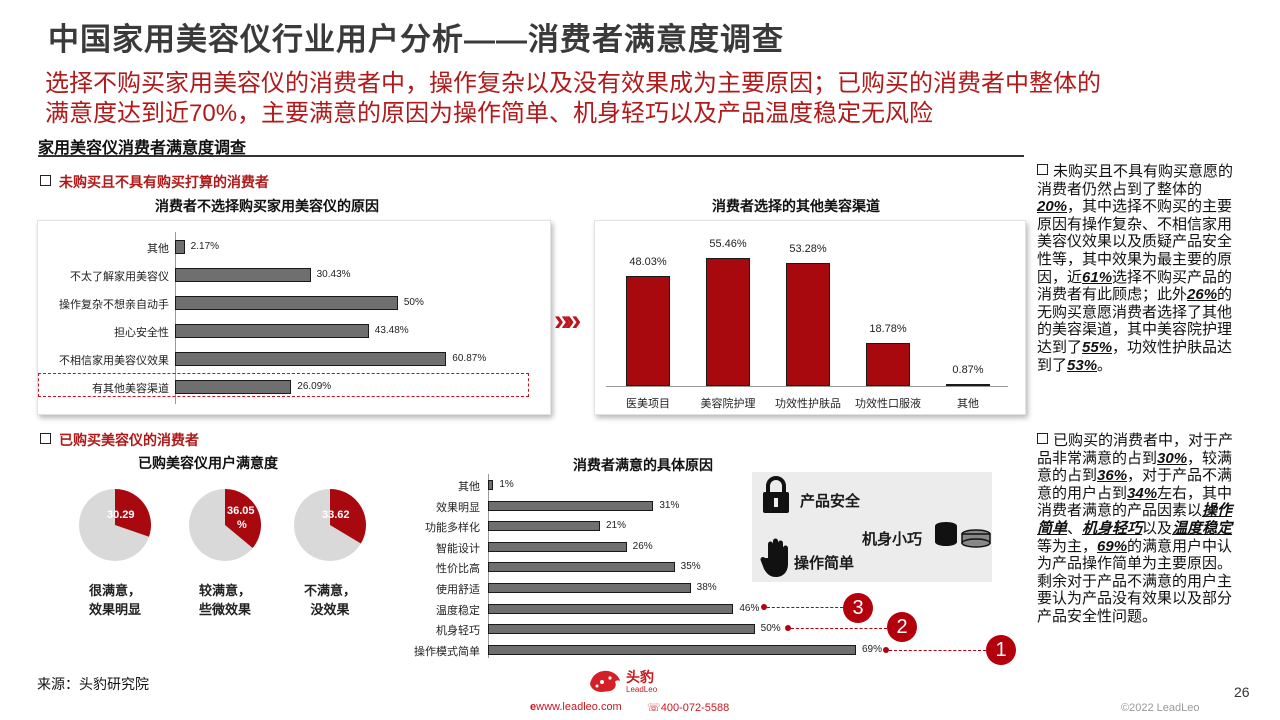  Describe the element at coordinates (130, 389) in the screenshot. I see `bar-category-label: 有其他美容渠道` at that location.